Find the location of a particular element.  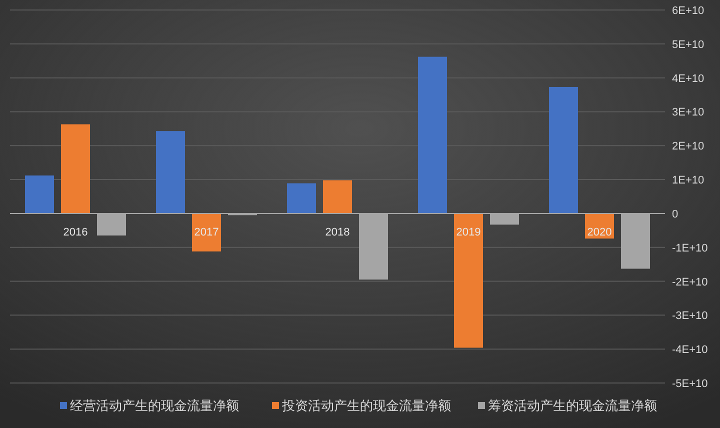

x-tick-label: 2016 is located at coordinates (75, 232).